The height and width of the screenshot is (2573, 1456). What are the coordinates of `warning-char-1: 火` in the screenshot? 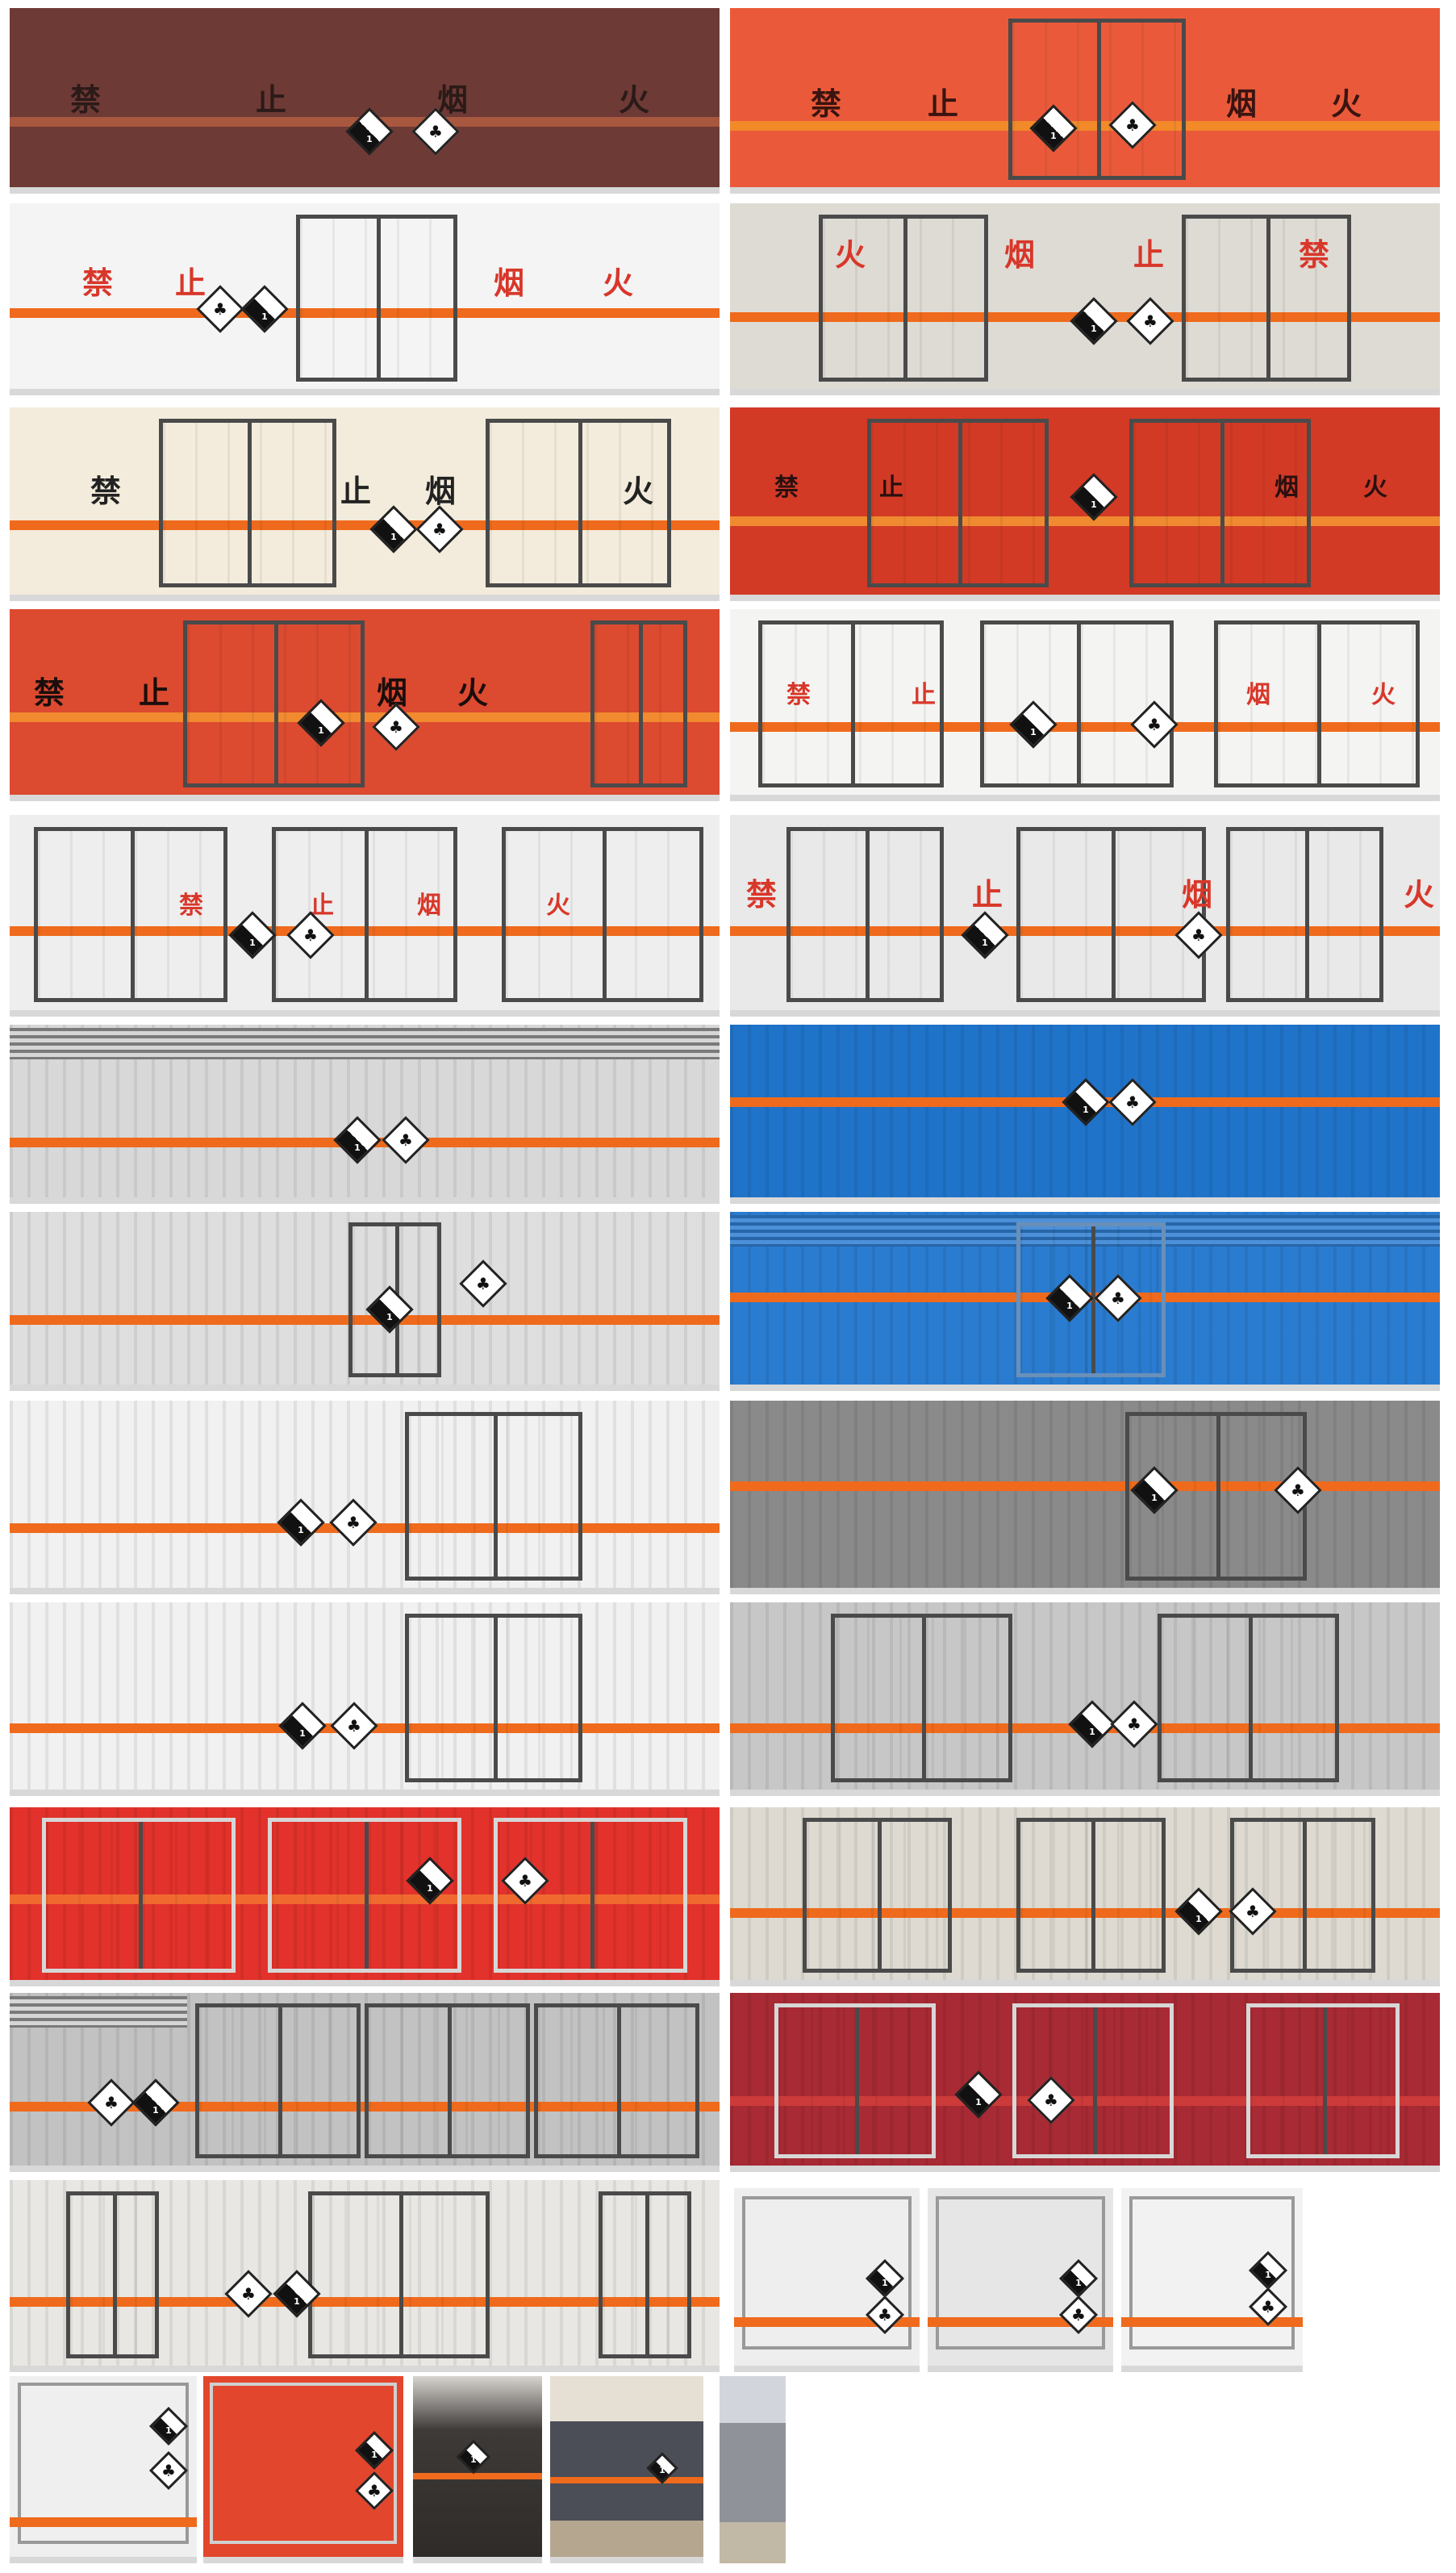 It's located at (850, 255).